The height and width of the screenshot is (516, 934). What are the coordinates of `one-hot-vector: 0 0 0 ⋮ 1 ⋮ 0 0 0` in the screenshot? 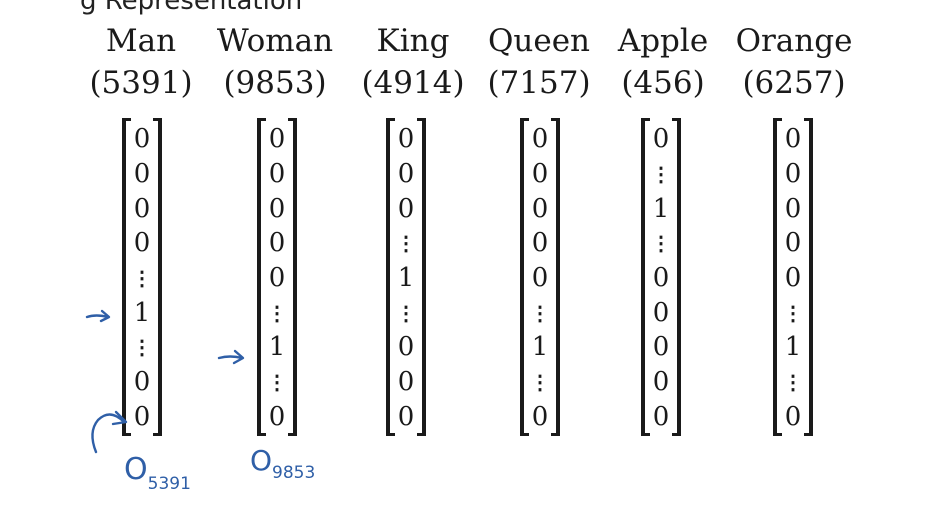 It's located at (406, 277).